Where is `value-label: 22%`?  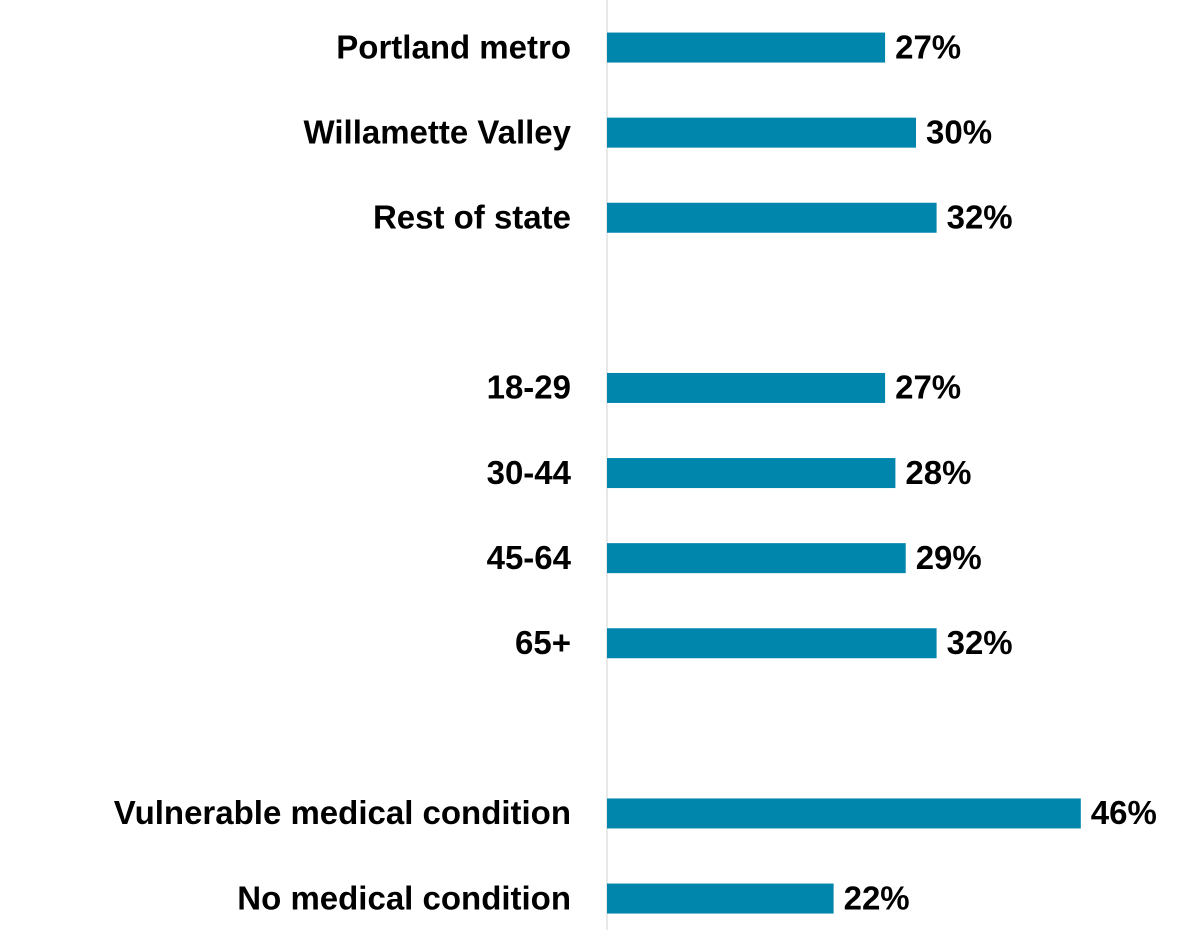 value-label: 22% is located at coordinates (877, 897).